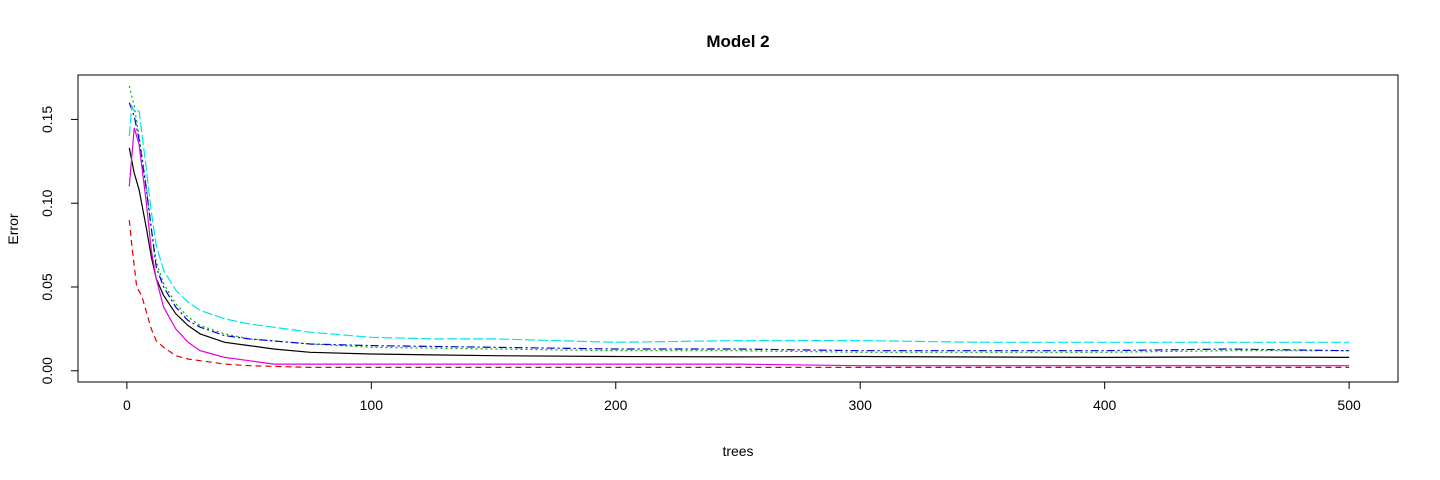  I want to click on x-tick-label: 400, so click(1105, 405).